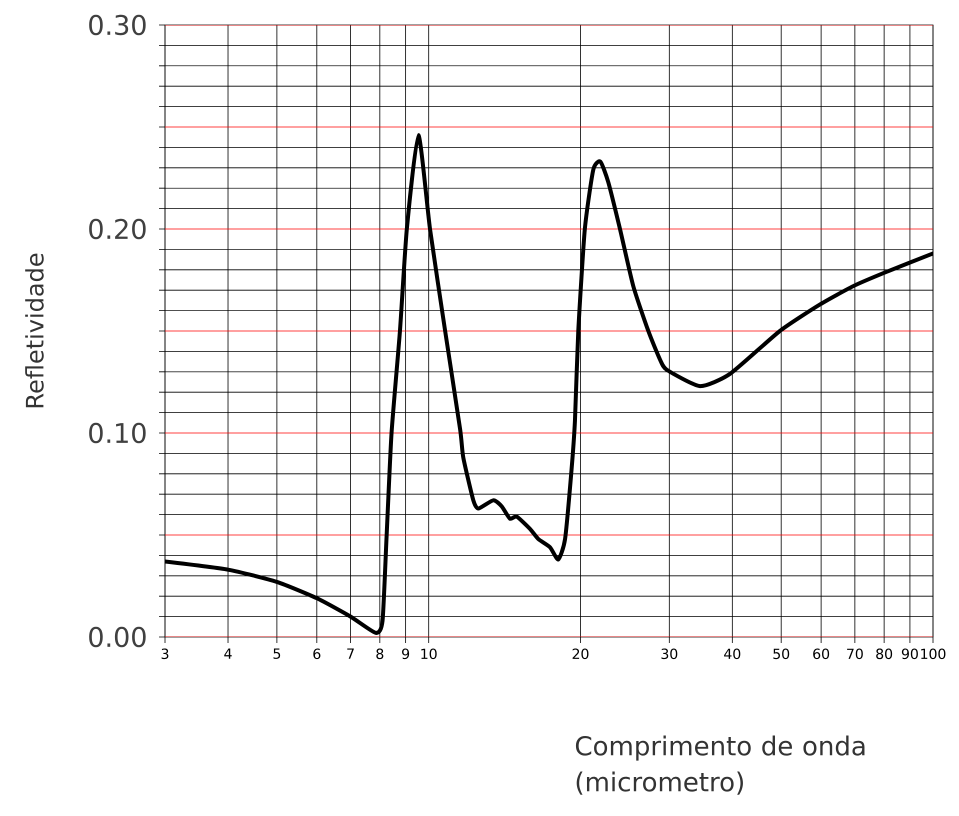 This screenshot has height=816, width=959. What do you see at coordinates (720, 765) in the screenshot?
I see `x-axis-title: Comprimento de onda (micrometro)` at bounding box center [720, 765].